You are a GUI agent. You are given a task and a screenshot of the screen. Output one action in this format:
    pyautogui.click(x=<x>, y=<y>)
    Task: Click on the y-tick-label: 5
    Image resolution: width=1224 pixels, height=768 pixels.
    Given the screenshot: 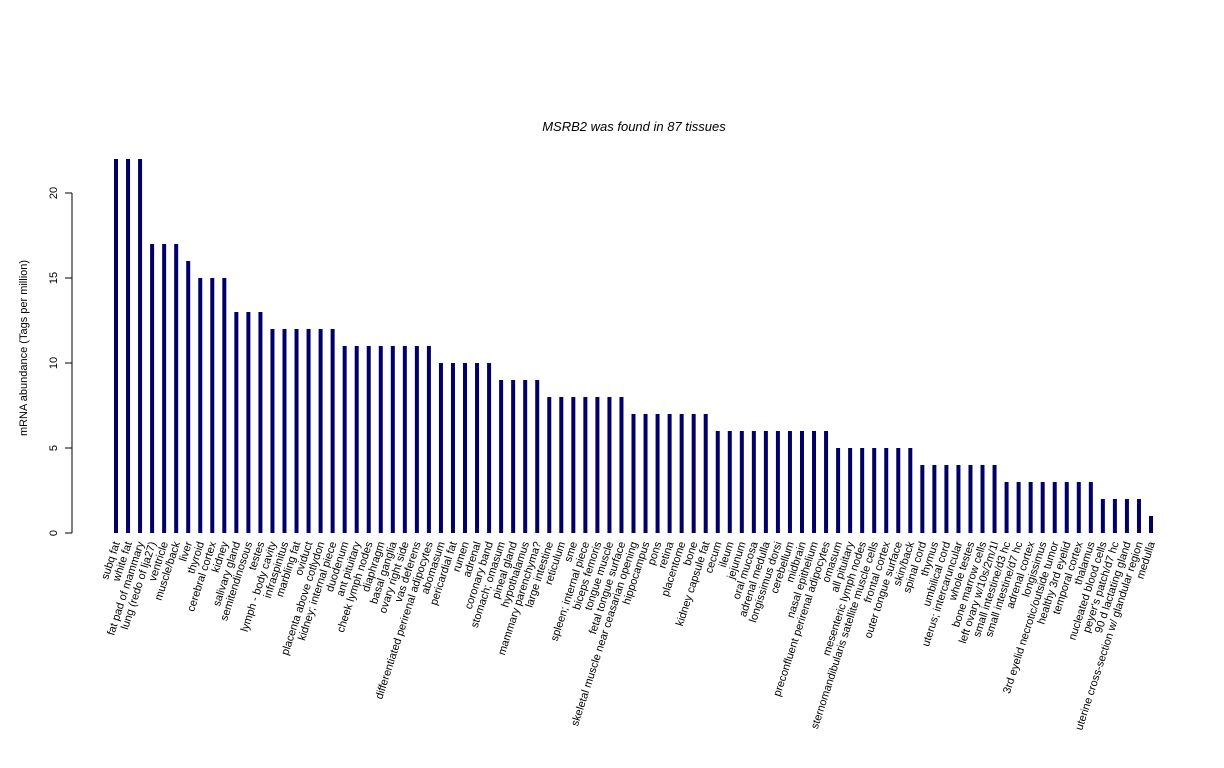 What is the action you would take?
    pyautogui.click(x=54, y=448)
    